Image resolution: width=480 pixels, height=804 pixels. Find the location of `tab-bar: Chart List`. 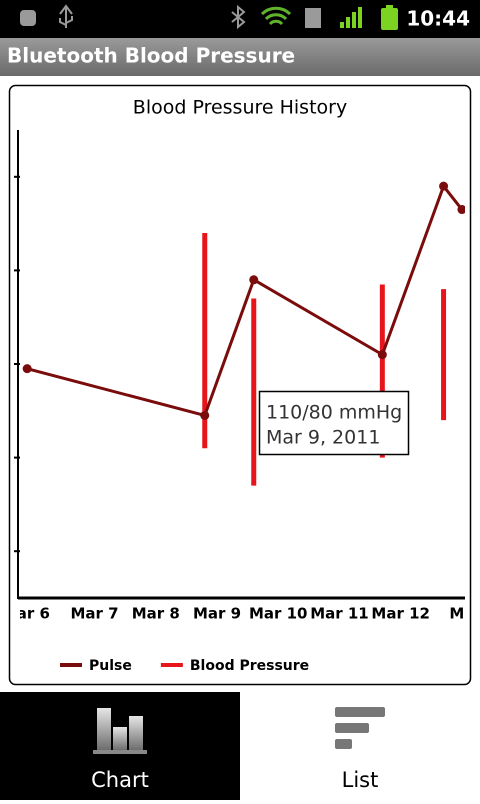

tab-bar: Chart List is located at coordinates (240, 746).